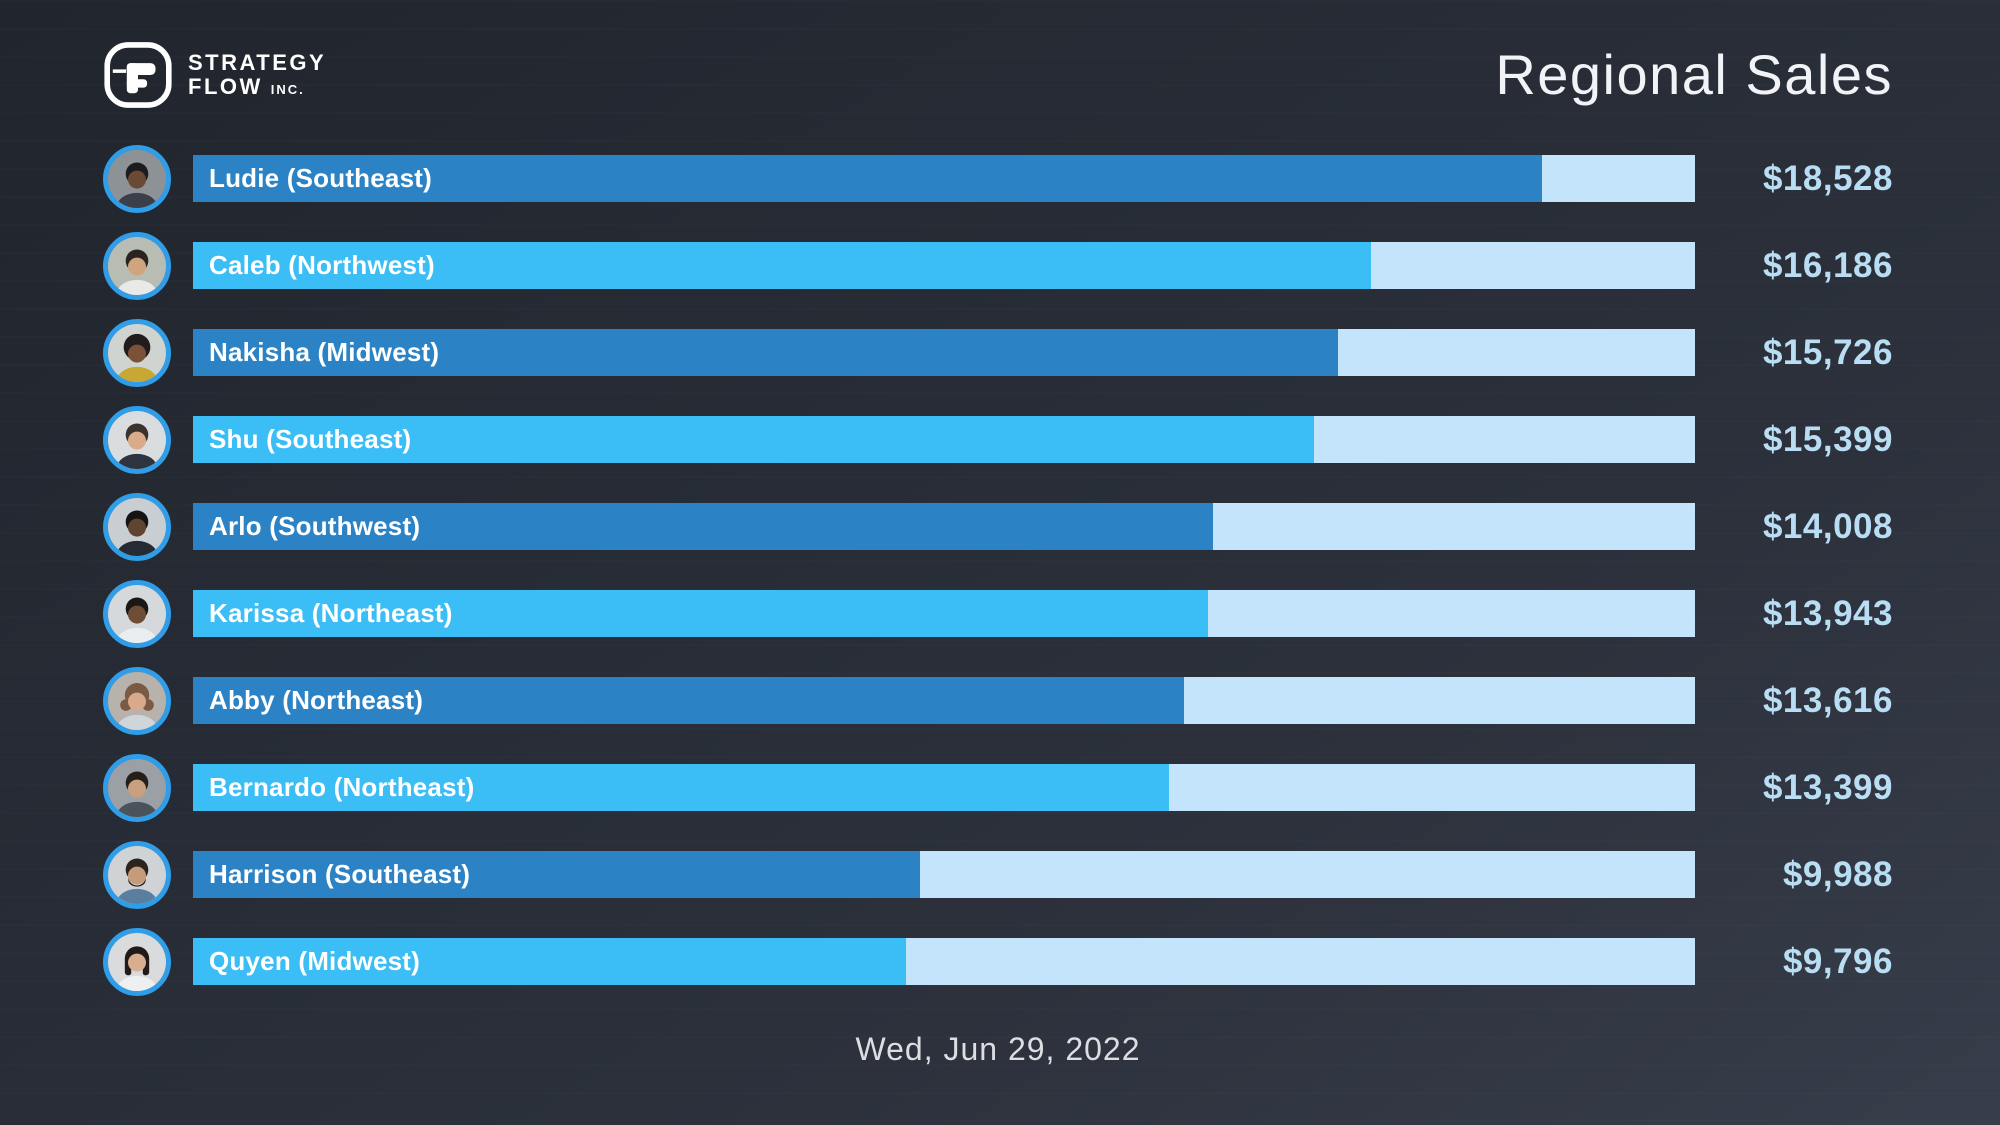 The height and width of the screenshot is (1125, 2000). Describe the element at coordinates (1837, 961) in the screenshot. I see `bar-value: $9,796` at that location.